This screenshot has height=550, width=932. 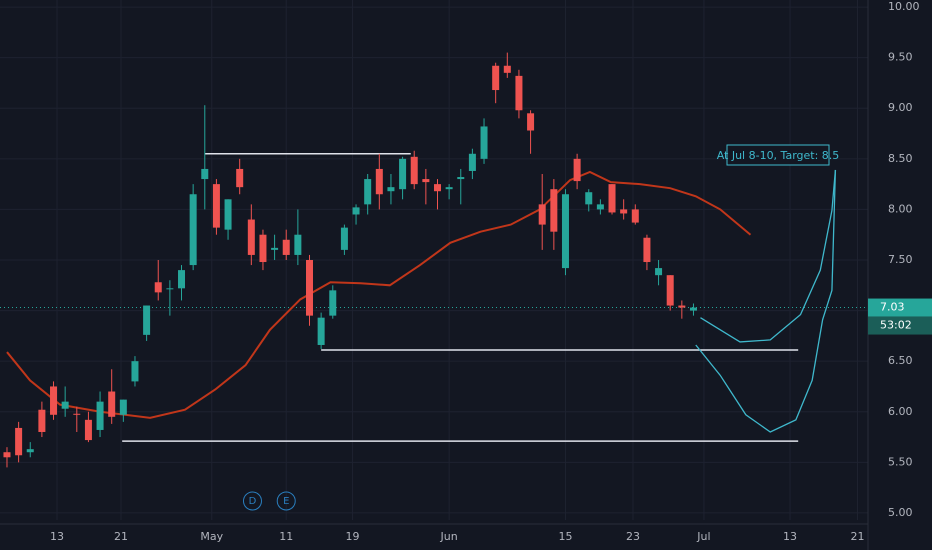 I want to click on event-label: E, so click(x=286, y=501).